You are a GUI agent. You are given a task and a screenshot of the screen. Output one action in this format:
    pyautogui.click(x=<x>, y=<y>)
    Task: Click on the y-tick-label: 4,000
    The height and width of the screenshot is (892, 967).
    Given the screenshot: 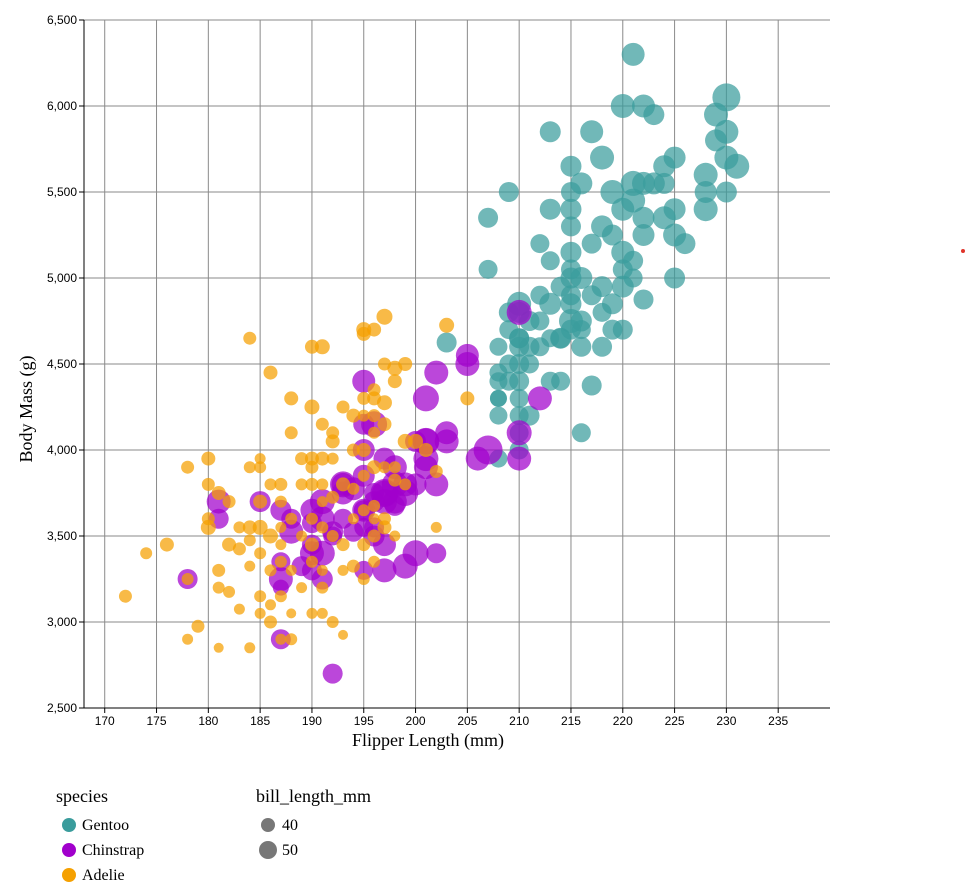 What is the action you would take?
    pyautogui.click(x=62, y=450)
    